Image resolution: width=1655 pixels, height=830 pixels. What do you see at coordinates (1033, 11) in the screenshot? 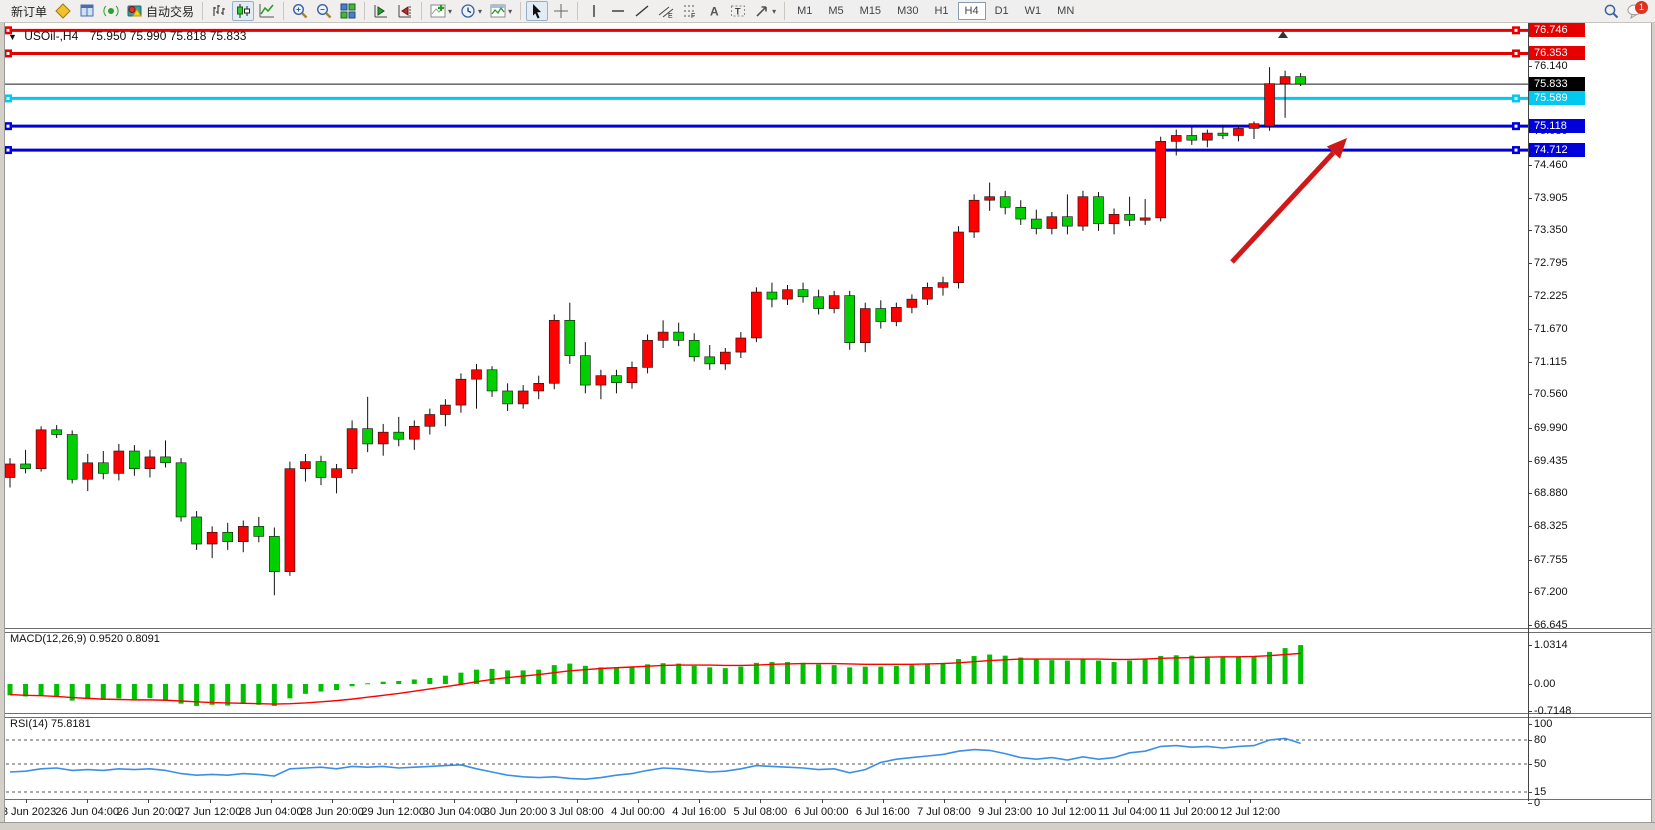
I see `timeframe-W1: W1` at bounding box center [1033, 11].